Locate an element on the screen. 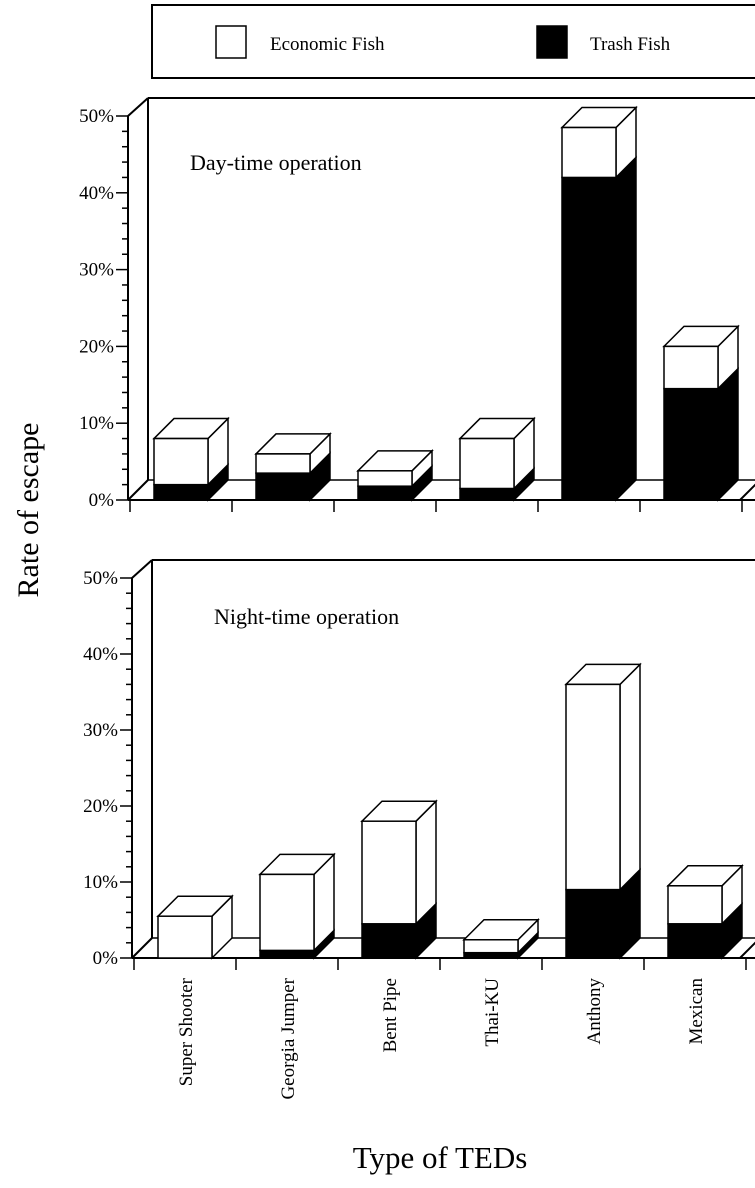  category-label: Bent Pipe is located at coordinates (390, 1015).